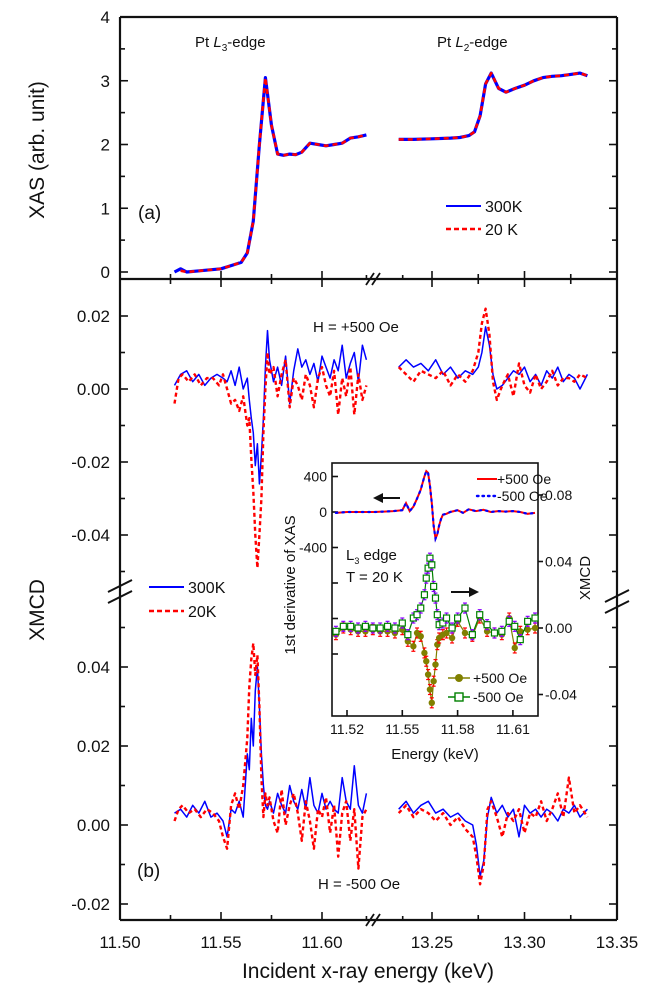 The image size is (650, 993). I want to click on x-tick-label: 11.60, so click(321, 942).